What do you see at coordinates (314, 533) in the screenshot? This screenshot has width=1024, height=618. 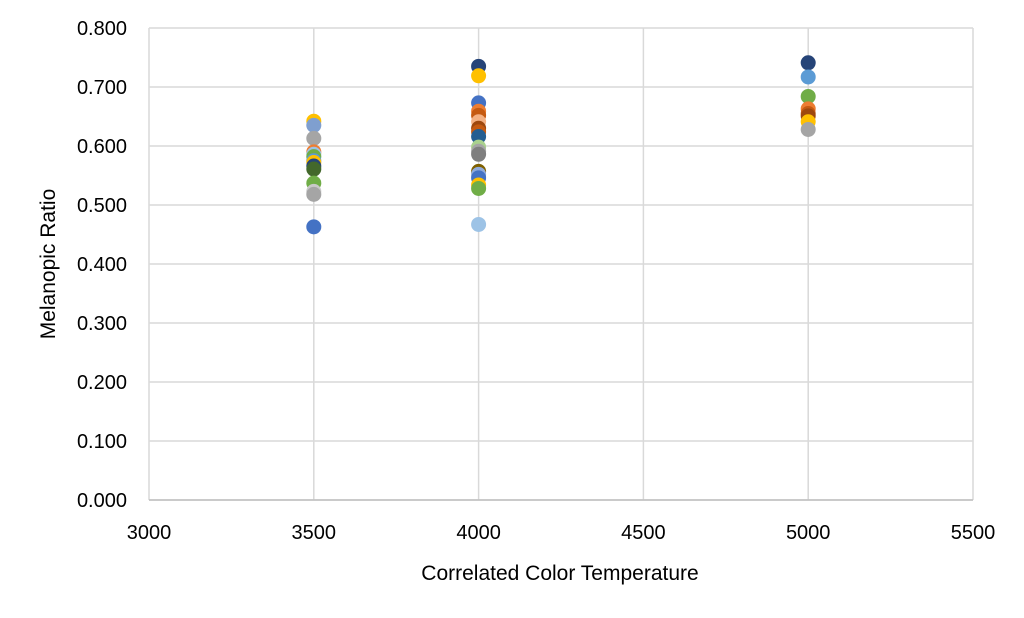 I see `x-tick-label: 3500` at bounding box center [314, 533].